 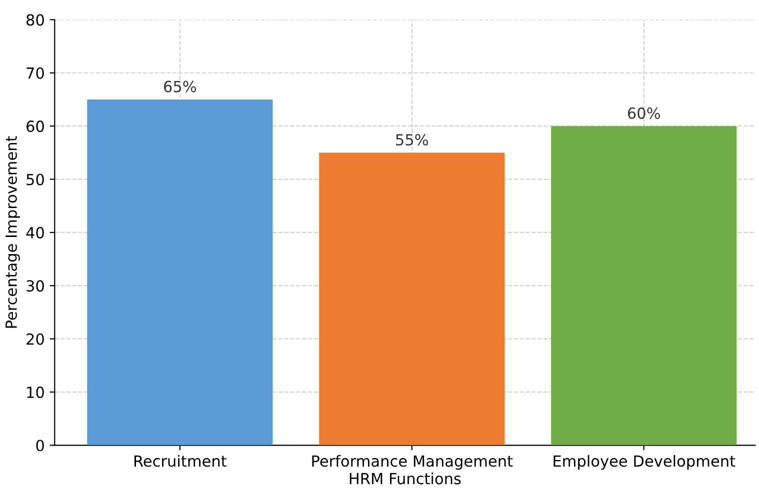 I want to click on y-tick-label: 20, so click(x=35, y=339).